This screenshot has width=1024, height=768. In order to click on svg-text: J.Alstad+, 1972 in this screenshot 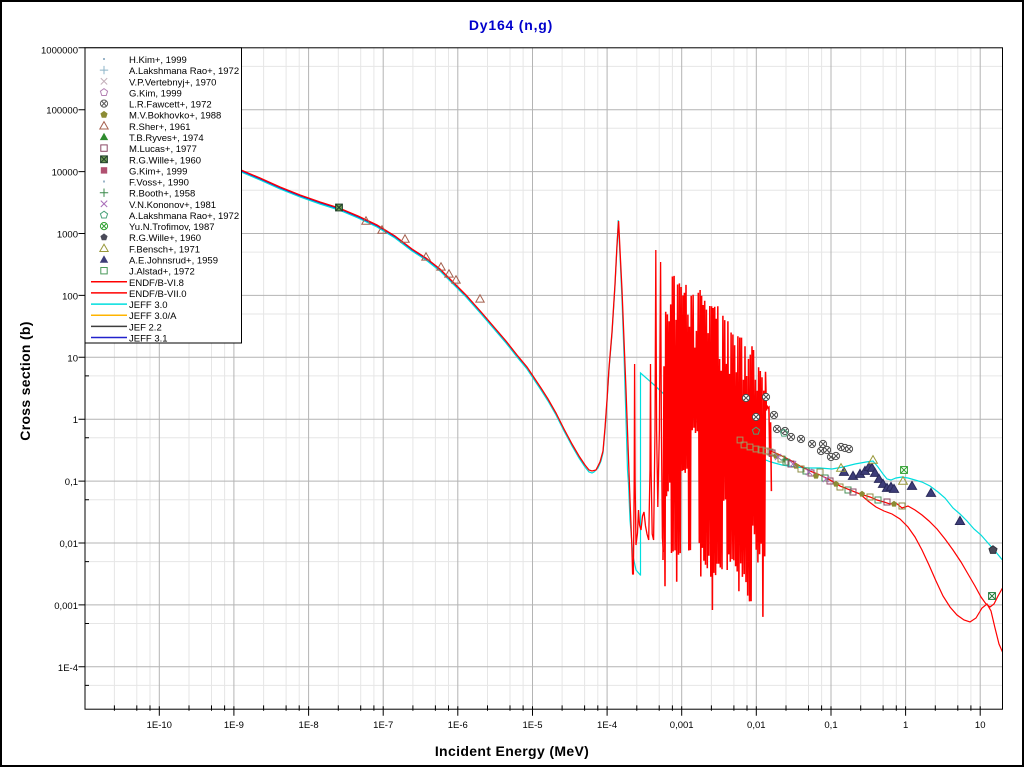, I will do `click(162, 272)`.